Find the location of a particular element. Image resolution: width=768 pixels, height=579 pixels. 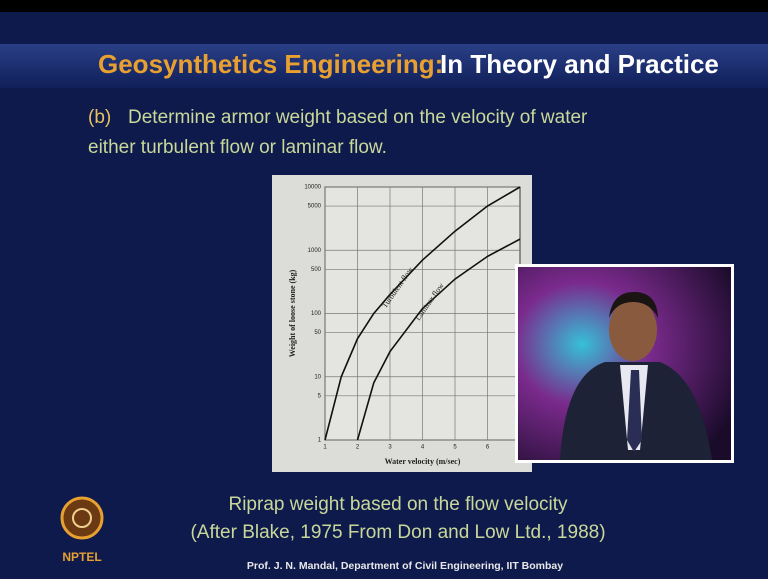

y-tick-label: 10 is located at coordinates (317, 377).